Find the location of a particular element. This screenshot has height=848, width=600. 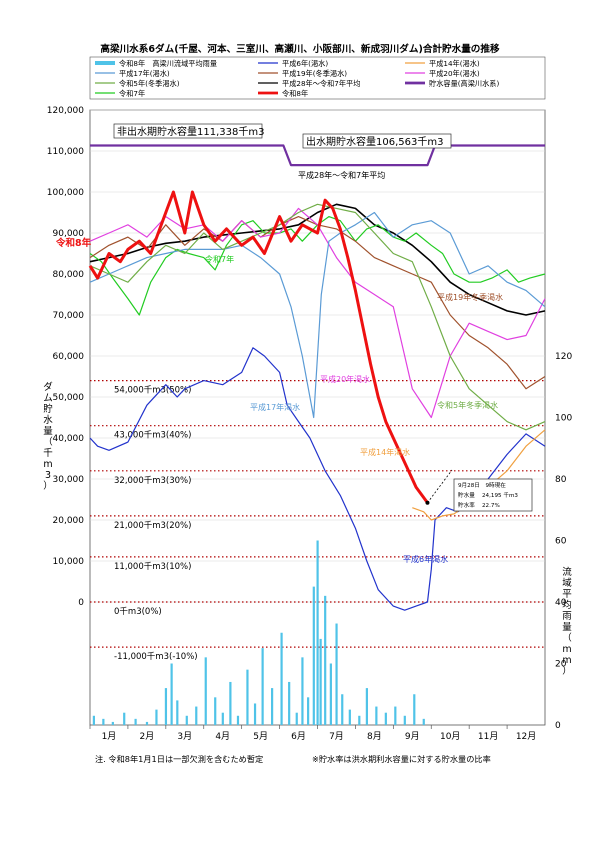

percent-line-label: 21,000千m3(20%) is located at coordinates (152, 525).